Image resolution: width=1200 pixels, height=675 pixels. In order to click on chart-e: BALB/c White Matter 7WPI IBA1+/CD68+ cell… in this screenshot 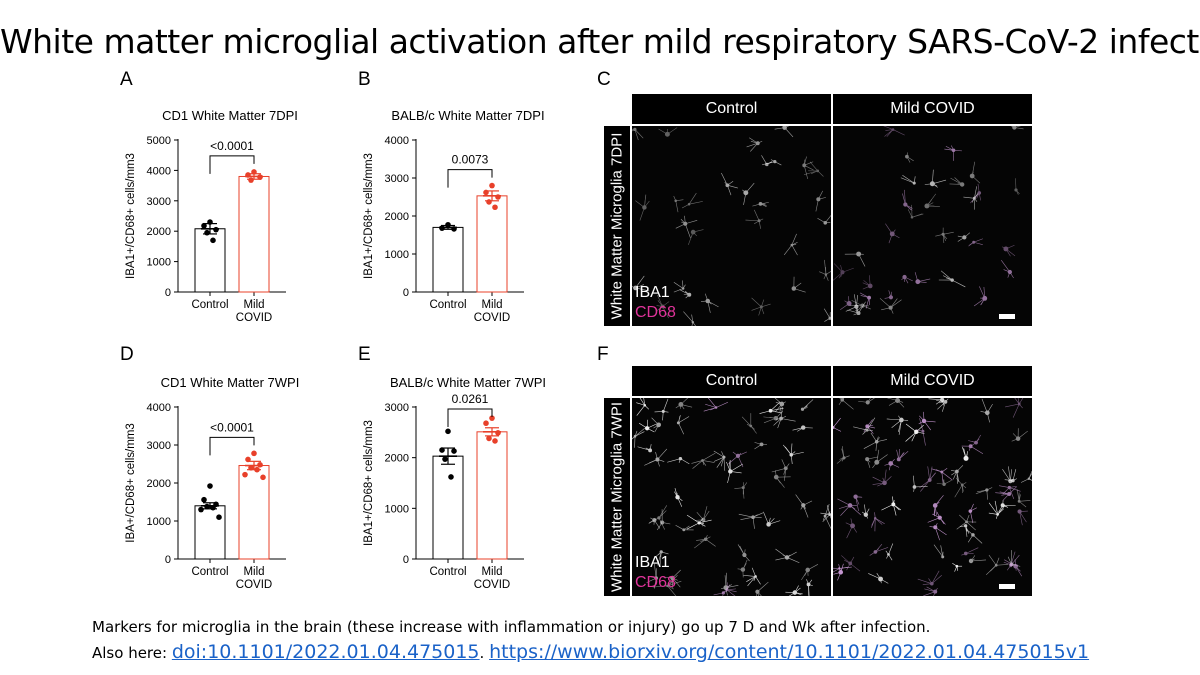, I will do `click(454, 483)`.